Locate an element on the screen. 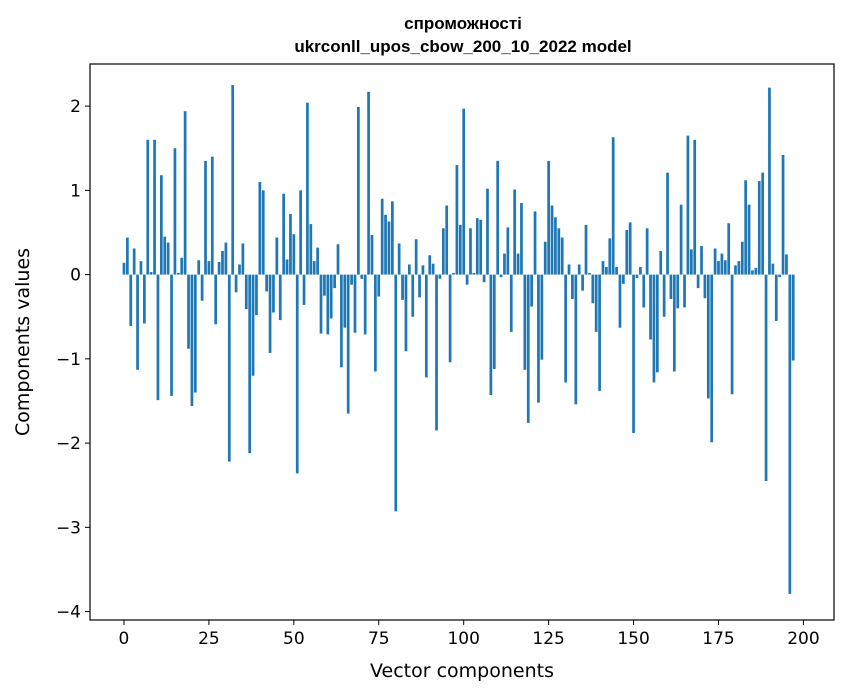 This screenshot has height=696, width=847. y-tick-label: 1 is located at coordinates (75, 191).